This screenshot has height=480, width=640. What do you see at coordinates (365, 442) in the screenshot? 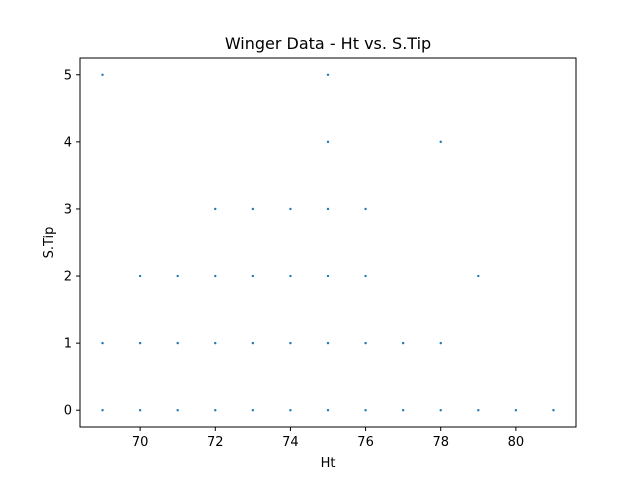
I see `x-tick-label: 76` at bounding box center [365, 442].